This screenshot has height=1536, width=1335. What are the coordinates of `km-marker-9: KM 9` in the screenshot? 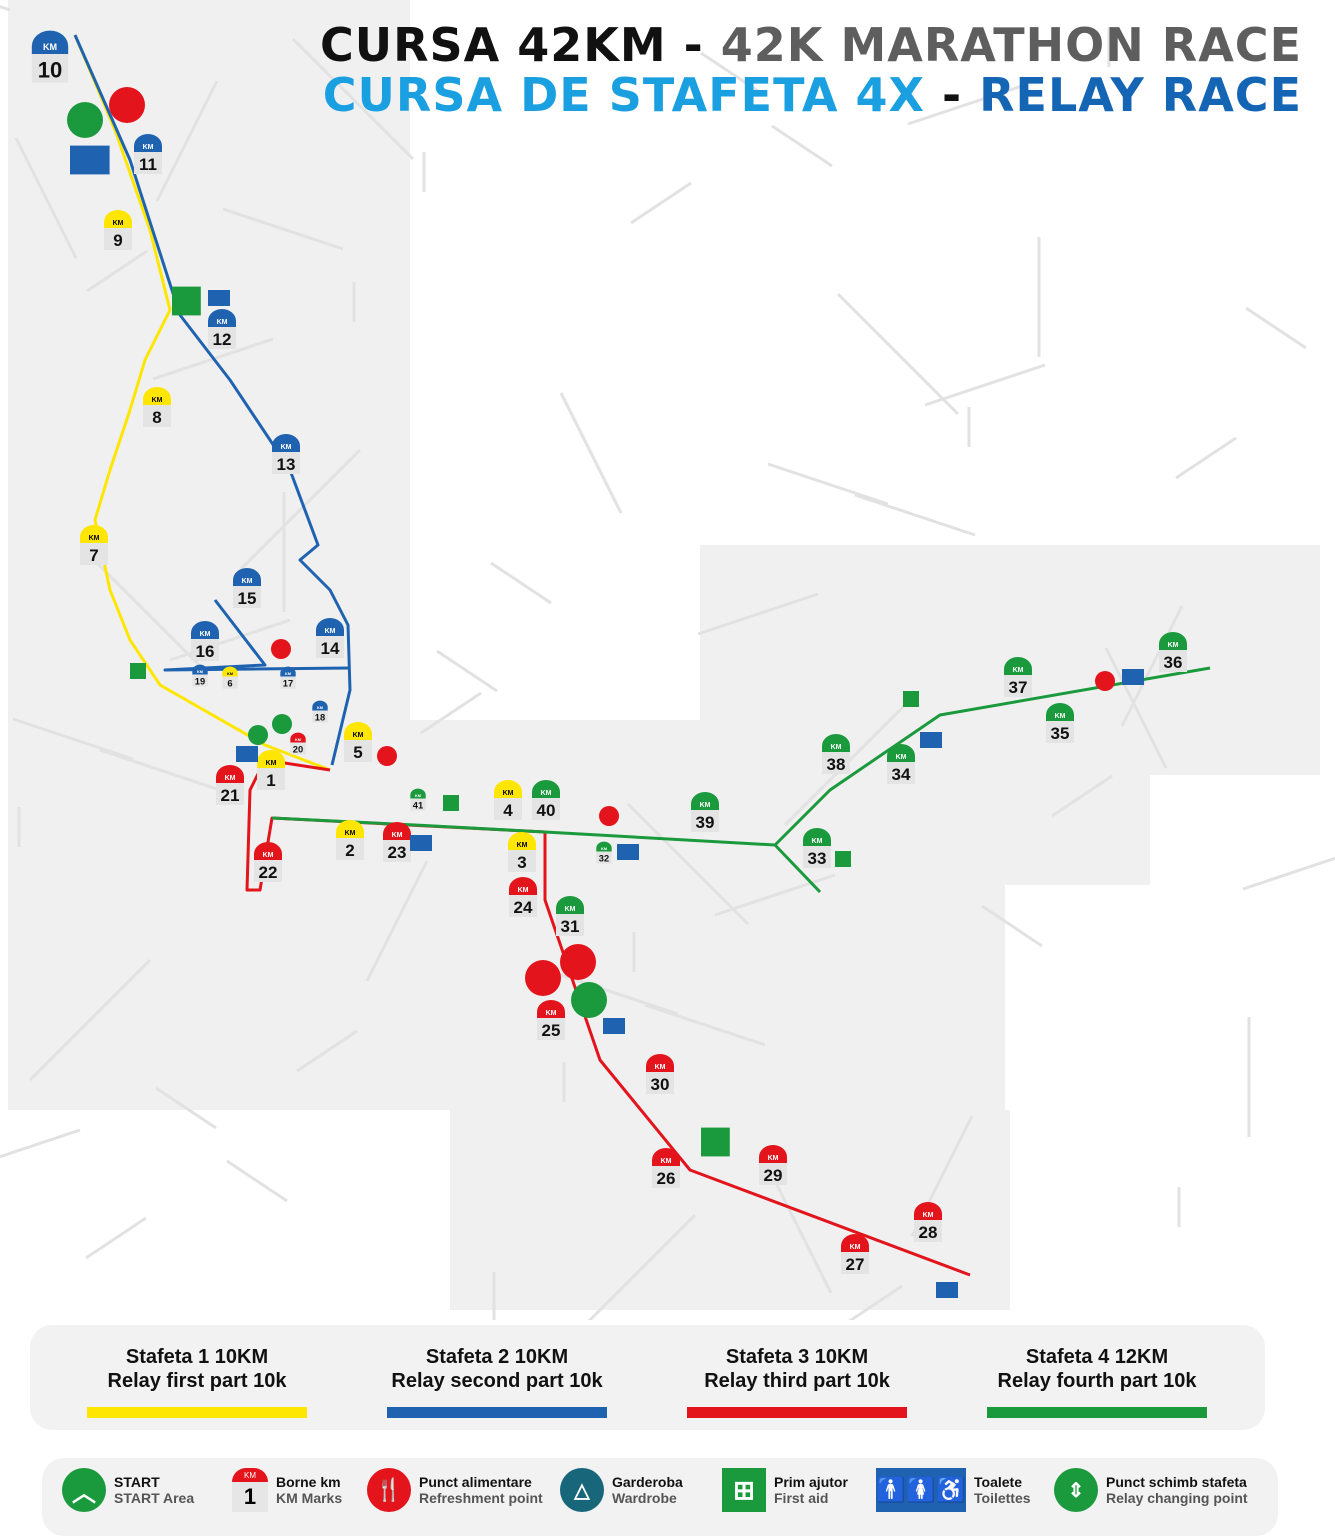 It's located at (118, 230).